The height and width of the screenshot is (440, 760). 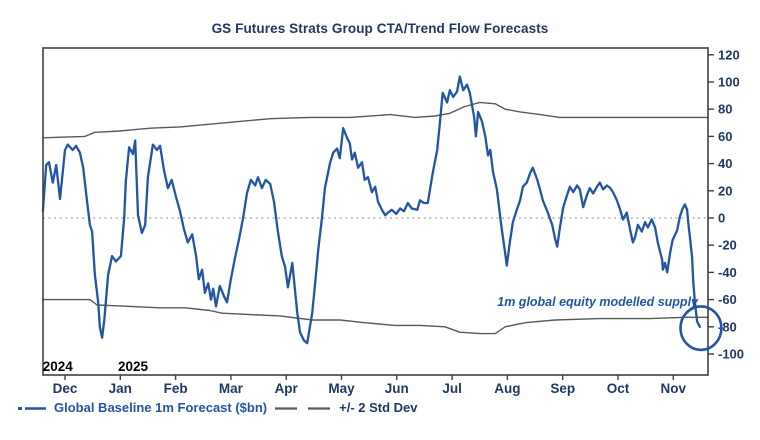 What do you see at coordinates (729, 54) in the screenshot?
I see `y-axis-tick-label: 120` at bounding box center [729, 54].